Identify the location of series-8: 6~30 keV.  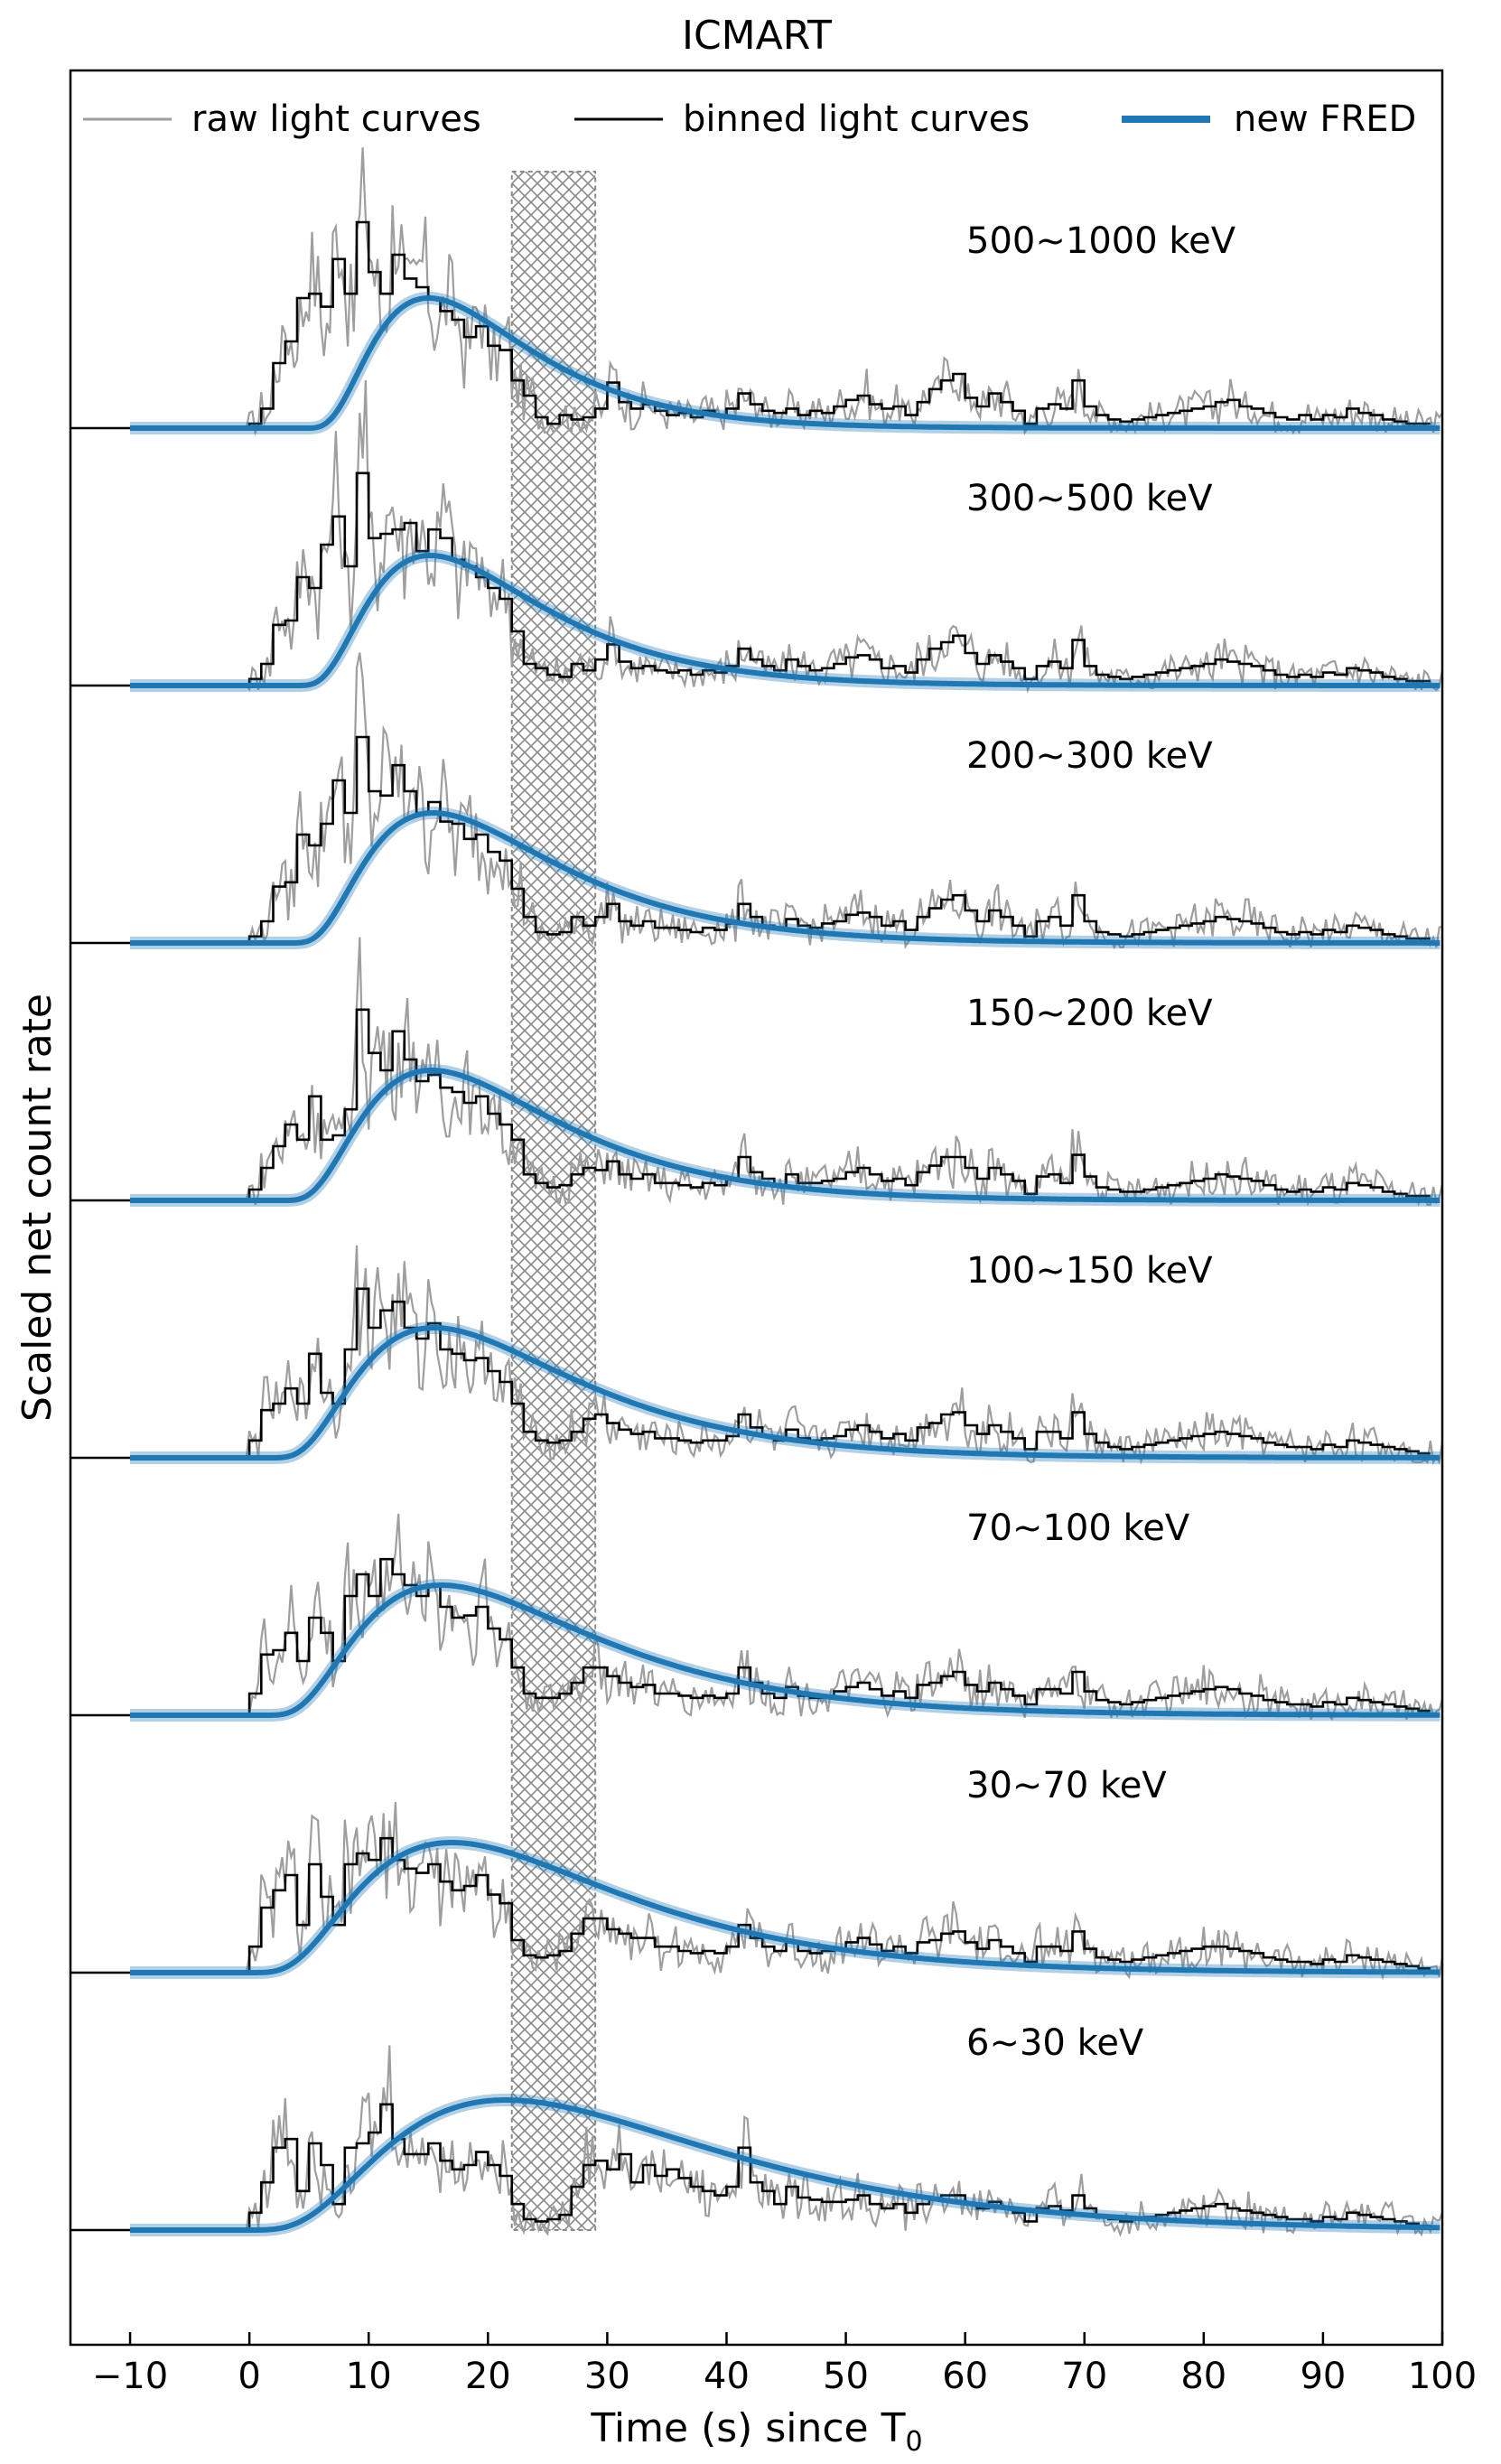
(756, 2130).